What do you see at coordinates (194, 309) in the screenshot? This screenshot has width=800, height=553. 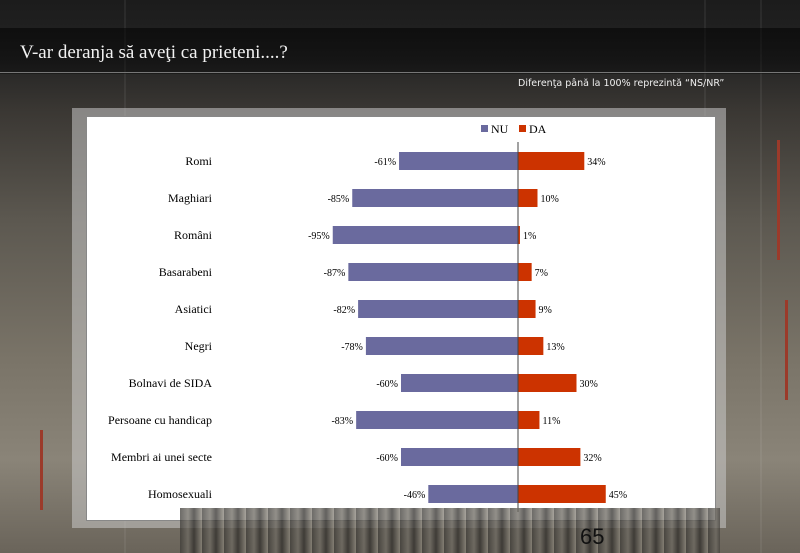 I see `category-label: Asiatici` at bounding box center [194, 309].